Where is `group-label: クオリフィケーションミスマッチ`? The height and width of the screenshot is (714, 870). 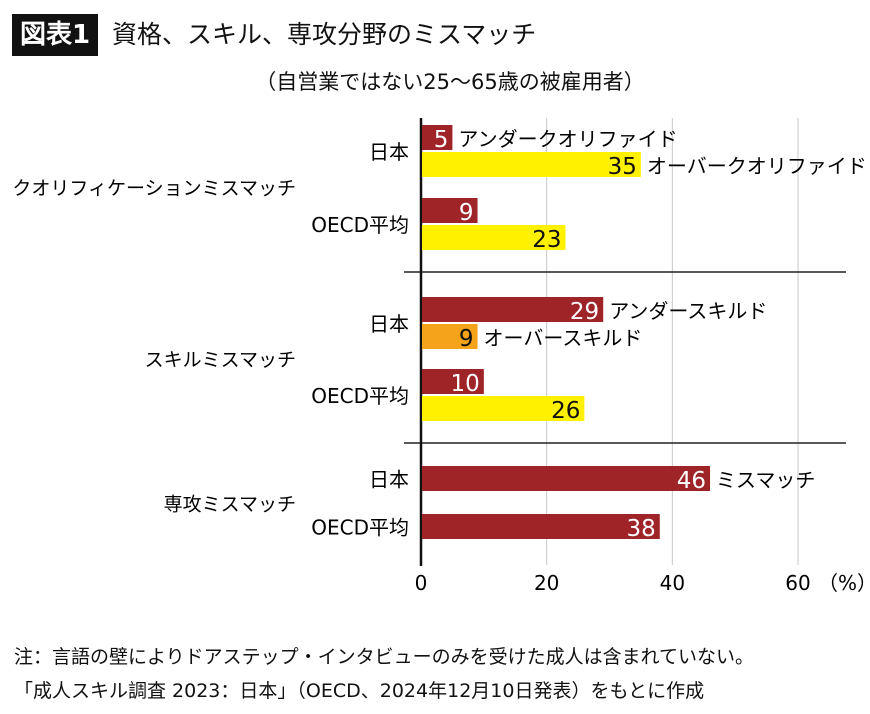
group-label: クオリフィケーションミスマッチ is located at coordinates (154, 189).